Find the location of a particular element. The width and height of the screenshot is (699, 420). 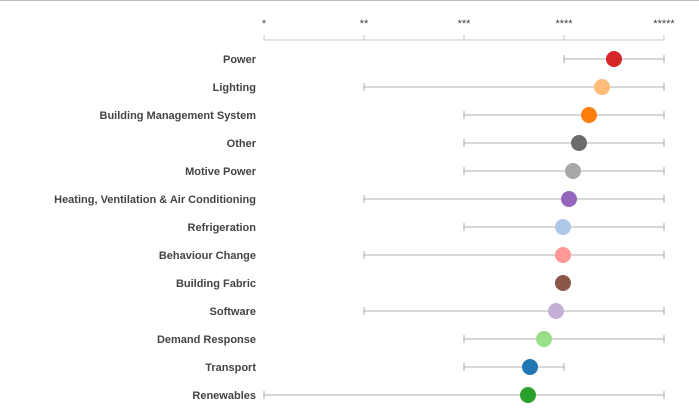

x-tick-label: ***** is located at coordinates (664, 24).